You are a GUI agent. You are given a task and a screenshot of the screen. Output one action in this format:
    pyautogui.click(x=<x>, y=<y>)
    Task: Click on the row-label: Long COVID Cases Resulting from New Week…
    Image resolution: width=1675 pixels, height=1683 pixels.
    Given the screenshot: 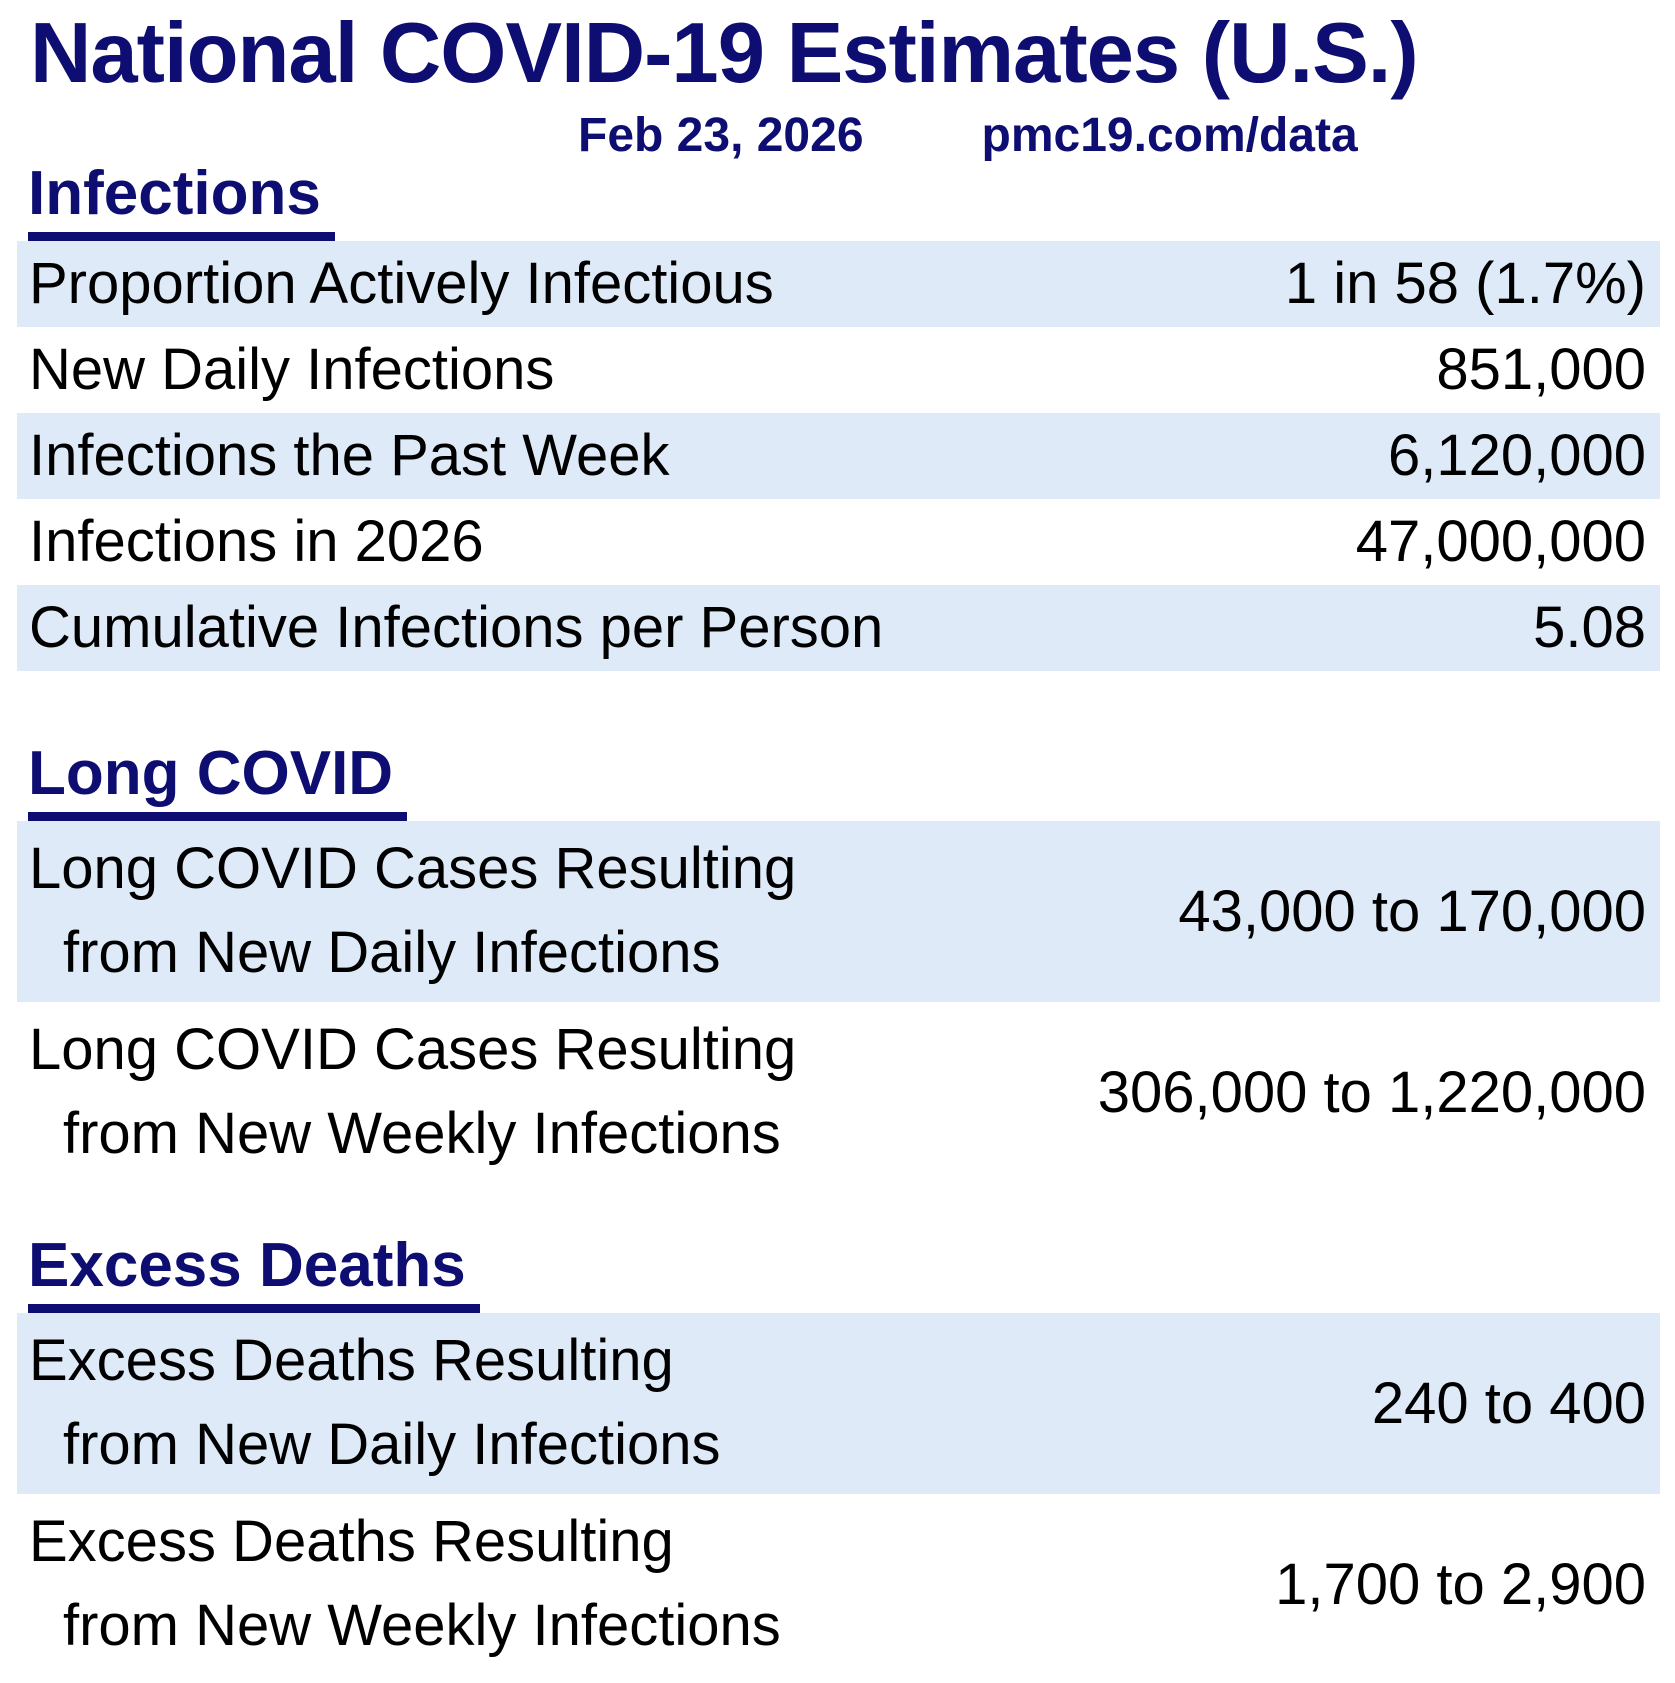 What is the action you would take?
    pyautogui.click(x=406, y=1092)
    